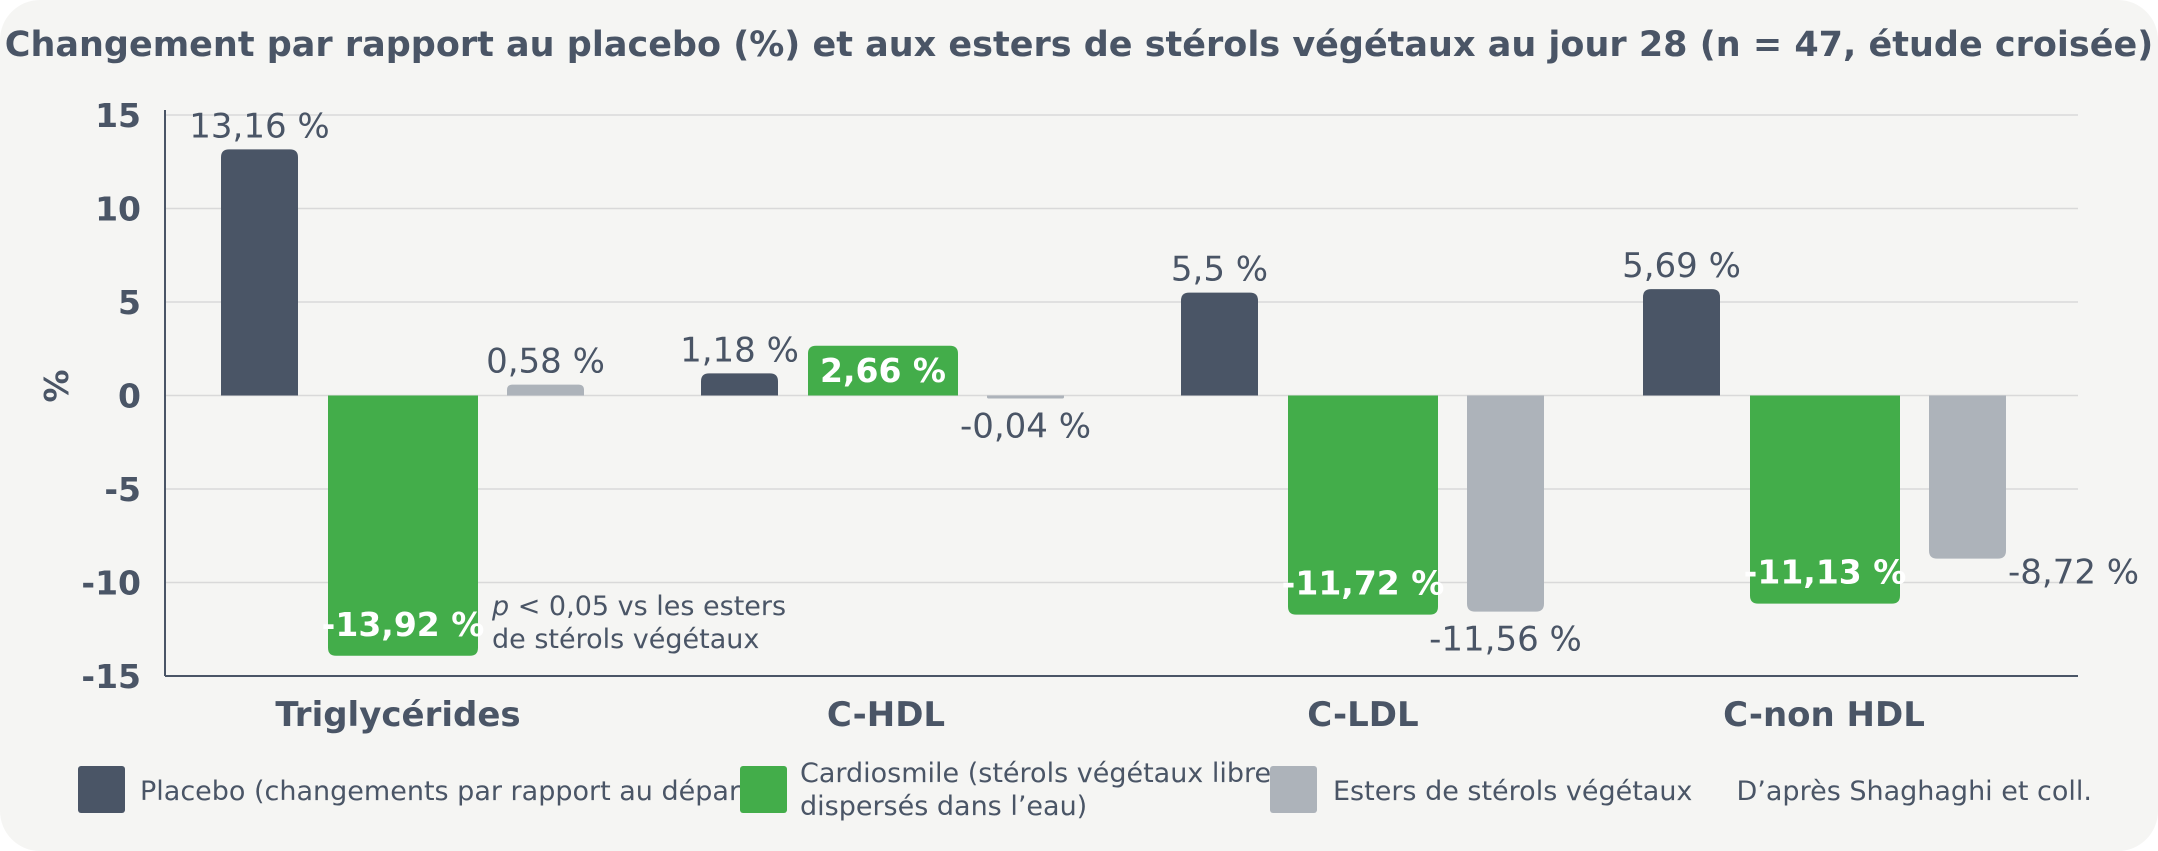  I want to click on x-axis-categories: Triglycérides C-HDL C-LDL C-non HDL, so click(1100, 715).